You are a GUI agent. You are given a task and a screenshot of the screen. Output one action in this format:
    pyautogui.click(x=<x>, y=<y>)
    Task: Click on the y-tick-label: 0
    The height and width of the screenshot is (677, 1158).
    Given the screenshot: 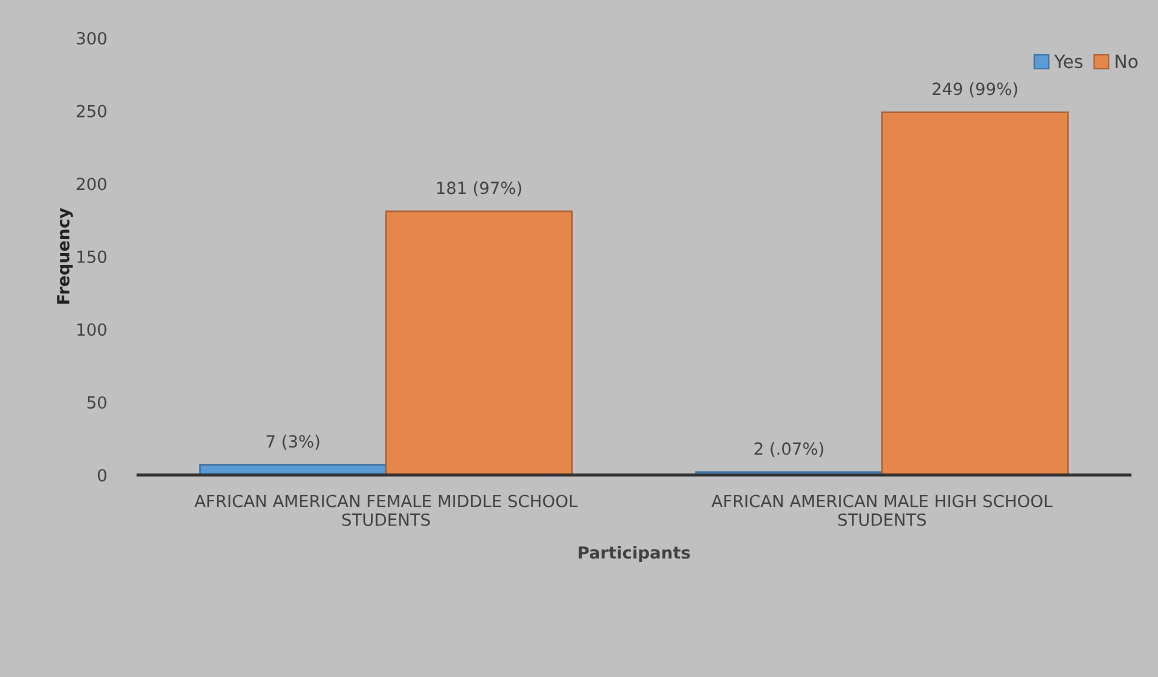 What is the action you would take?
    pyautogui.click(x=102, y=475)
    